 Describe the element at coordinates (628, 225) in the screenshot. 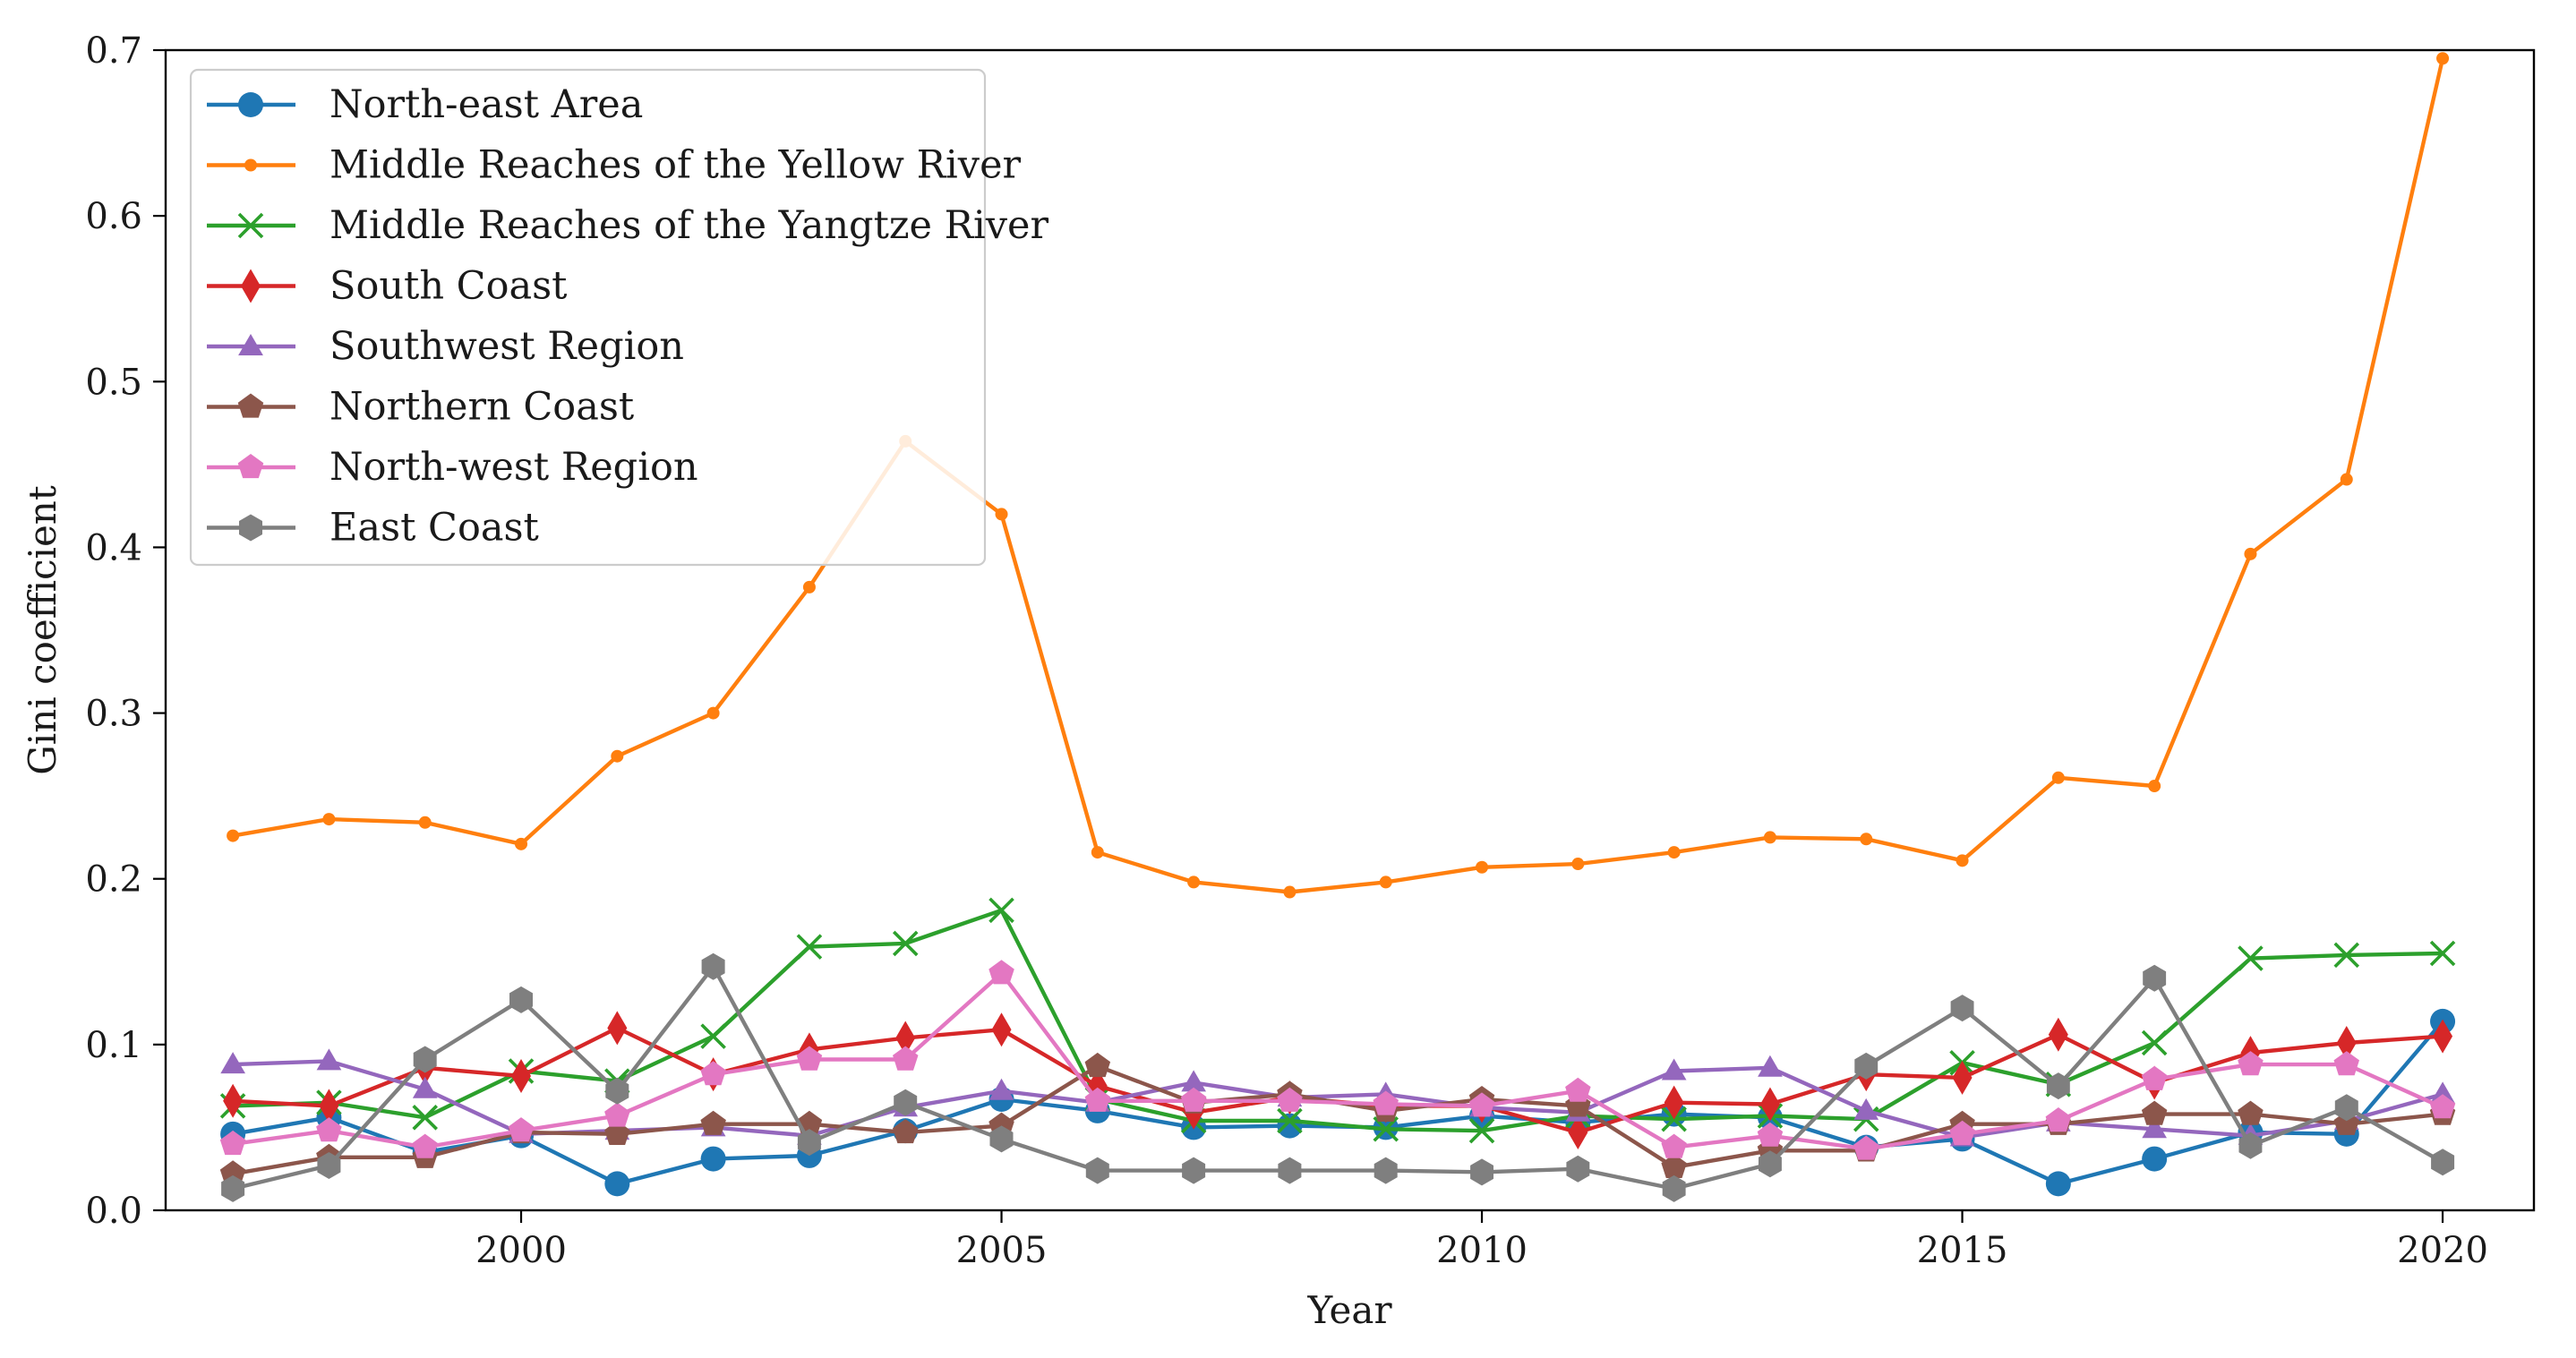

I see `legend-item: Middle Reaches of the Yangtze River` at that location.